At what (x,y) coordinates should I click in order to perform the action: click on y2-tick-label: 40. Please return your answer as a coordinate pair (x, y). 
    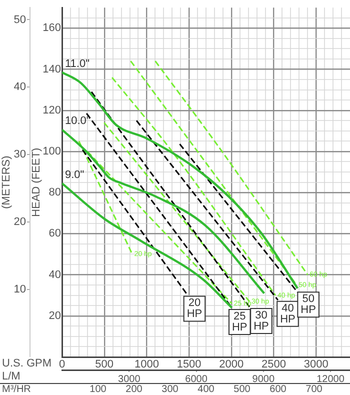
    Looking at the image, I should click on (20, 87).